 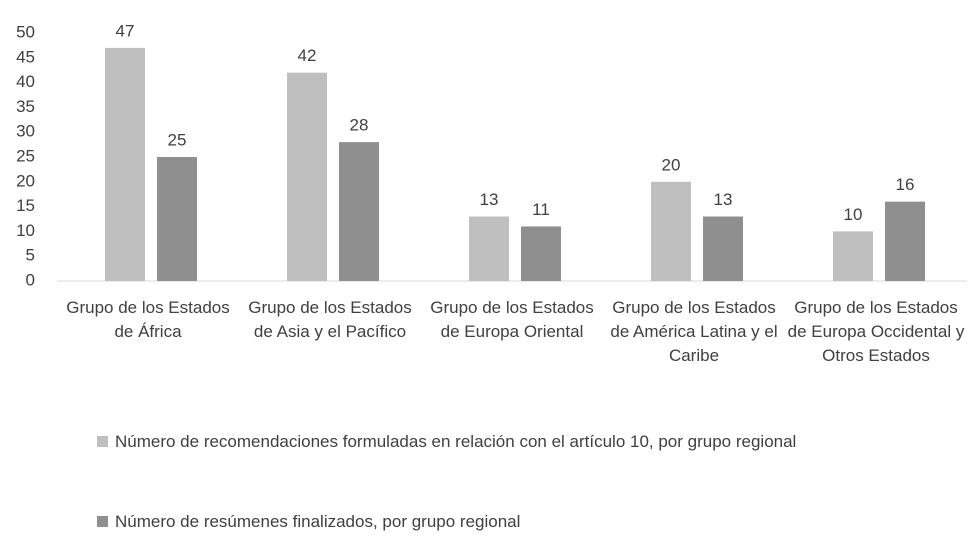 What do you see at coordinates (905, 184) in the screenshot?
I see `data-label: 16` at bounding box center [905, 184].